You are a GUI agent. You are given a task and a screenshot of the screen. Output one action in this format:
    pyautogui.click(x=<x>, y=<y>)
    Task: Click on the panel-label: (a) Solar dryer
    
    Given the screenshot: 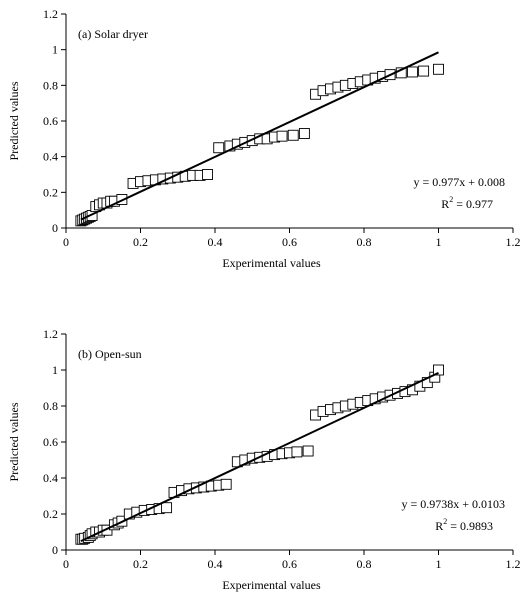 What is the action you would take?
    pyautogui.click(x=113, y=34)
    